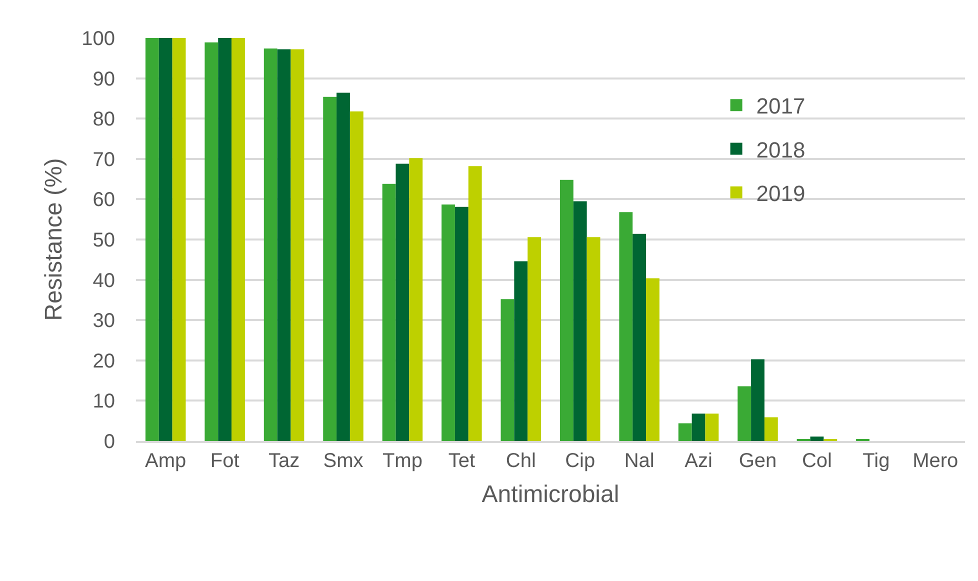  What do you see at coordinates (54, 239) in the screenshot?
I see `y-axis-title: Resistance (%)` at bounding box center [54, 239].